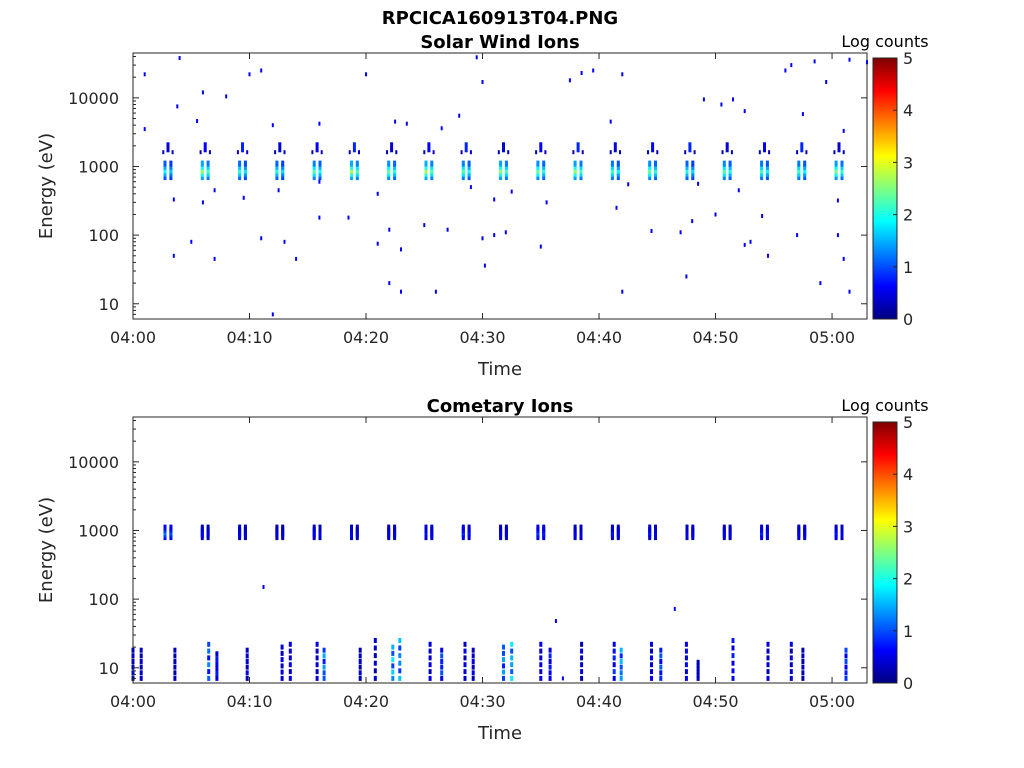 The width and height of the screenshot is (1024, 768). What do you see at coordinates (903, 553) in the screenshot?
I see `colorbar-ticks: 0 1 2 3 4 5` at bounding box center [903, 553].